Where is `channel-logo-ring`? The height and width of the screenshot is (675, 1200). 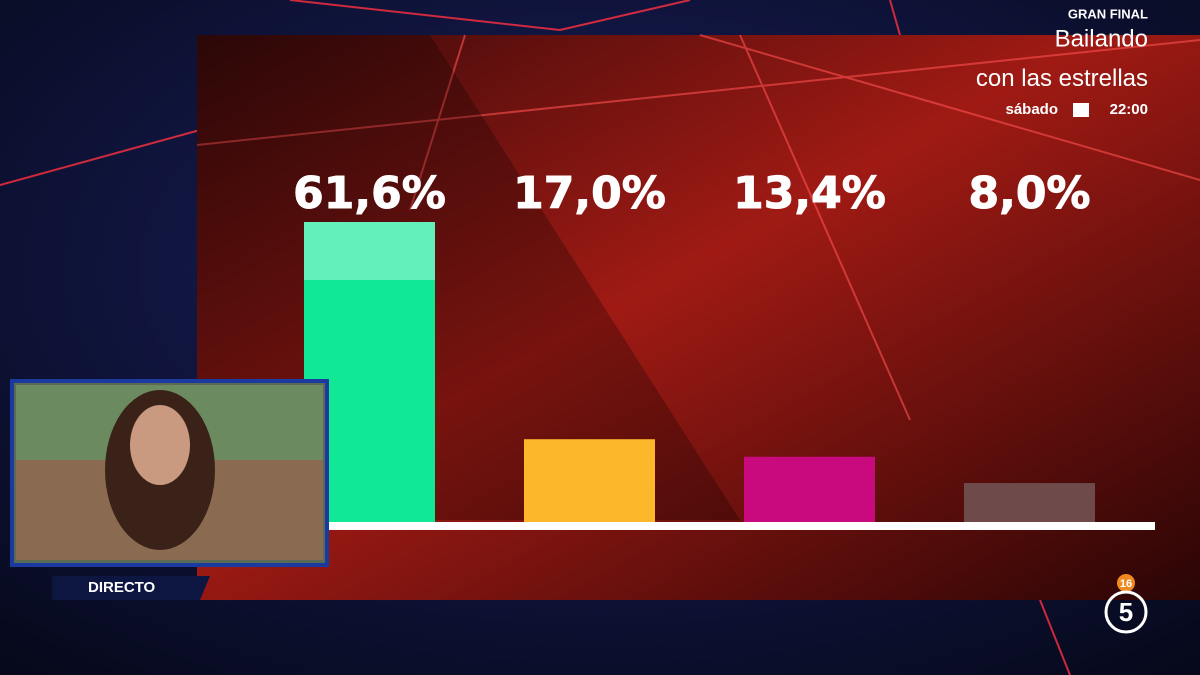
channel-logo-ring is located at coordinates (1126, 612).